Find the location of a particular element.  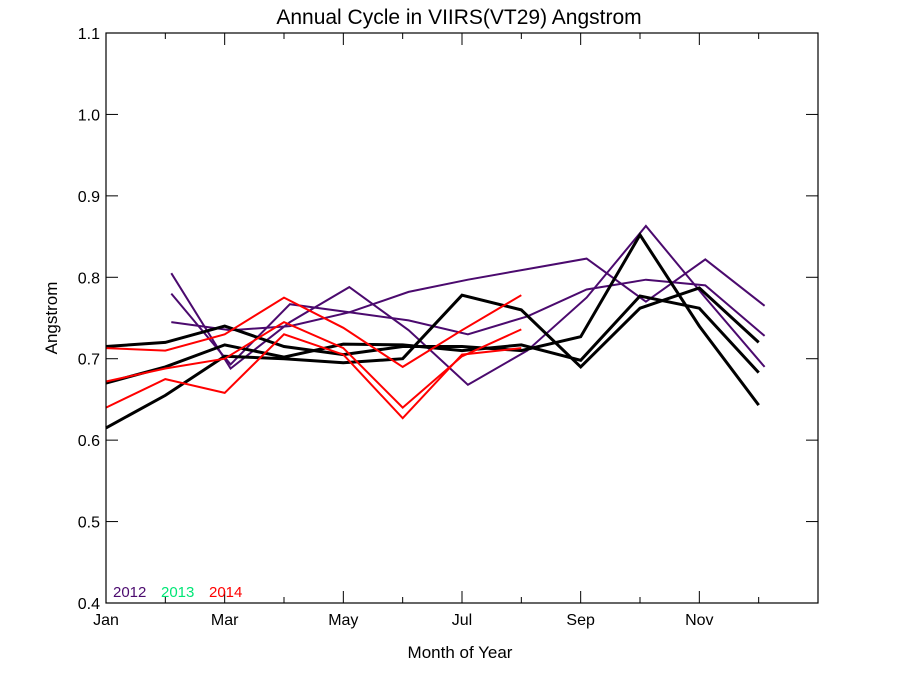

y-tick-label: 1.0 is located at coordinates (89, 115).